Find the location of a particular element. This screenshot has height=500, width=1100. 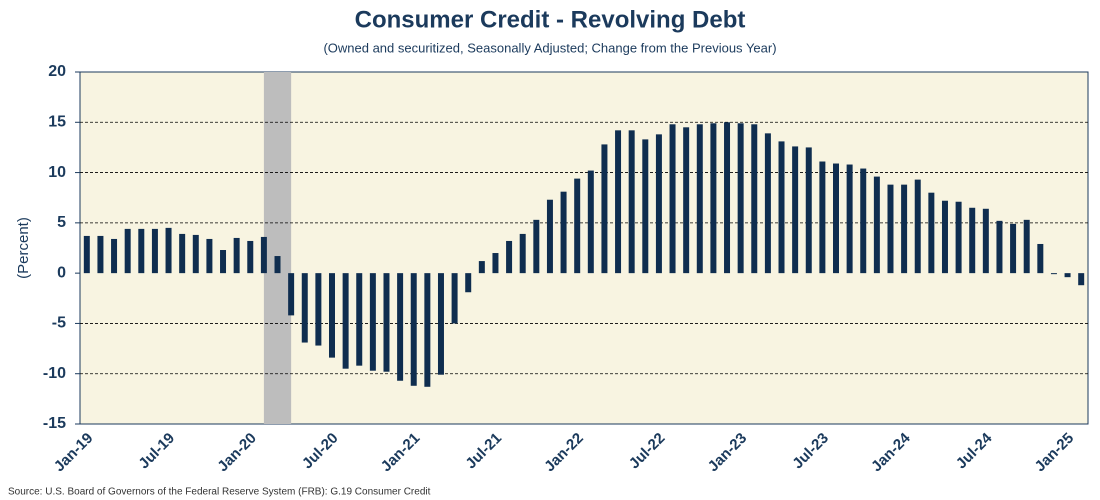

x-tick-label: Jul-21 is located at coordinates (483, 451).